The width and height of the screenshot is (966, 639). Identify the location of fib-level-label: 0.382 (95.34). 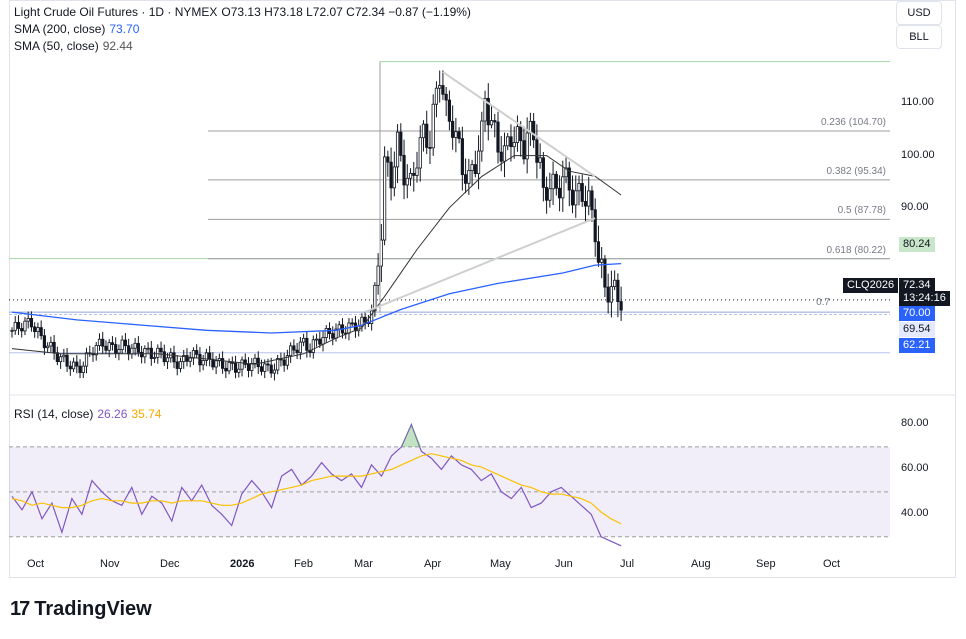
(856, 171).